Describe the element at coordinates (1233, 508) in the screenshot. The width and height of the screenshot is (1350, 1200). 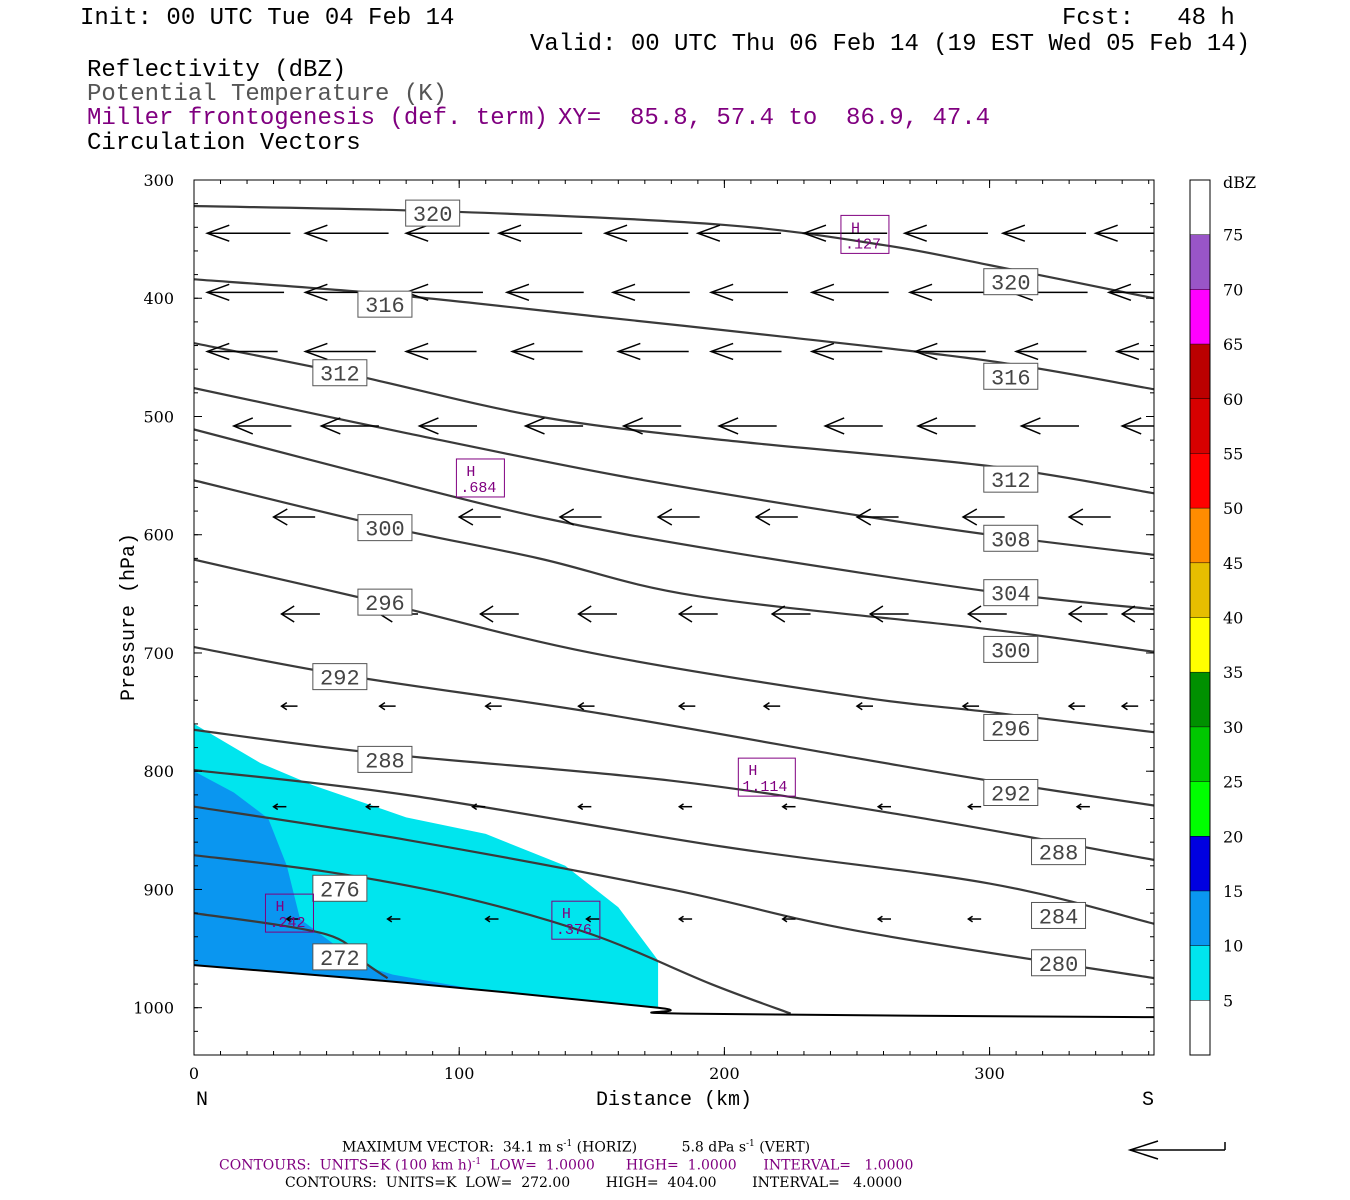
I see `colorbar-tick-label: 50` at that location.